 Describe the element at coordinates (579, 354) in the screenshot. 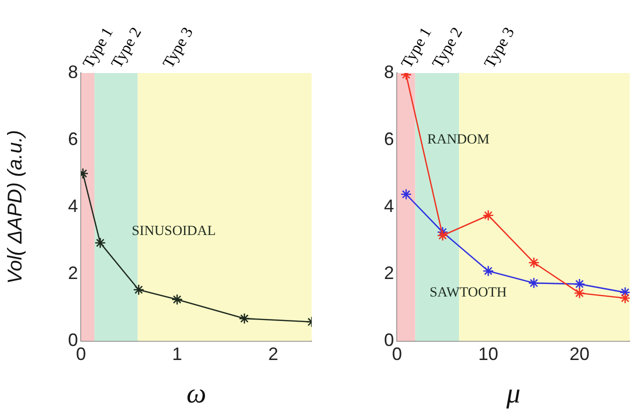

I see `x-tick-label: 20` at that location.